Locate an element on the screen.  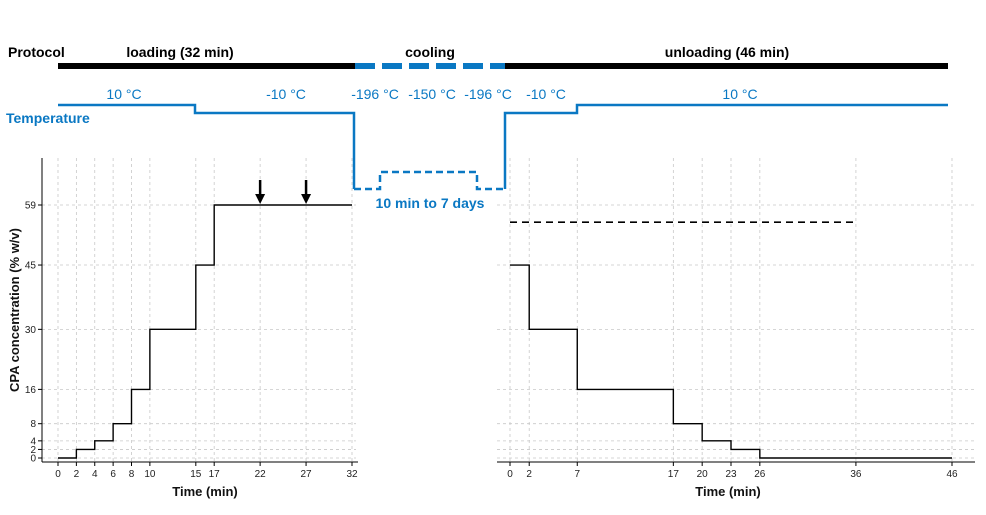
step-line is located at coordinates (205, 331).